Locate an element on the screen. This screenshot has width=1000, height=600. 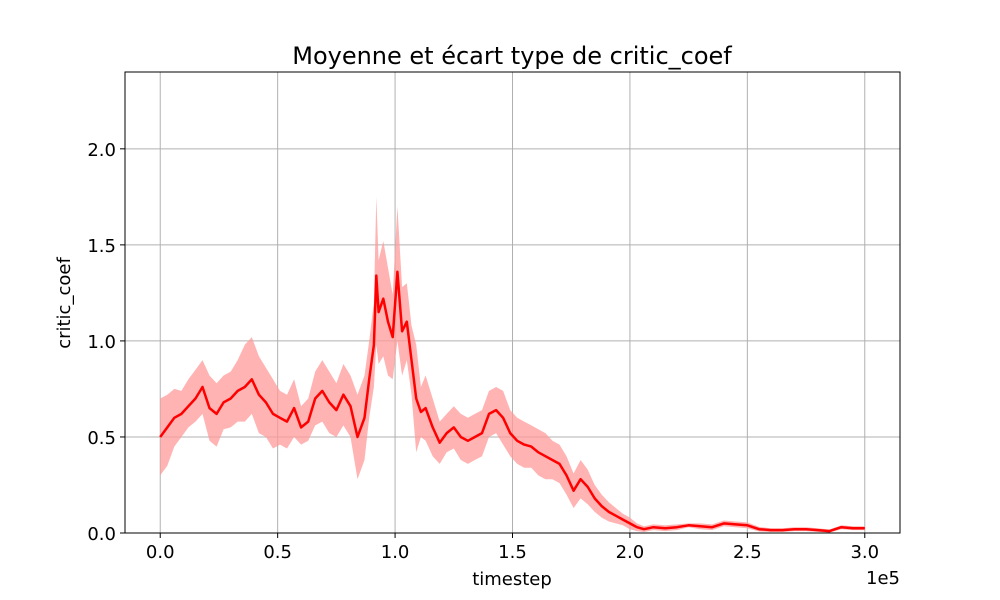
y-axis-label: critic_coef is located at coordinates (64, 303).